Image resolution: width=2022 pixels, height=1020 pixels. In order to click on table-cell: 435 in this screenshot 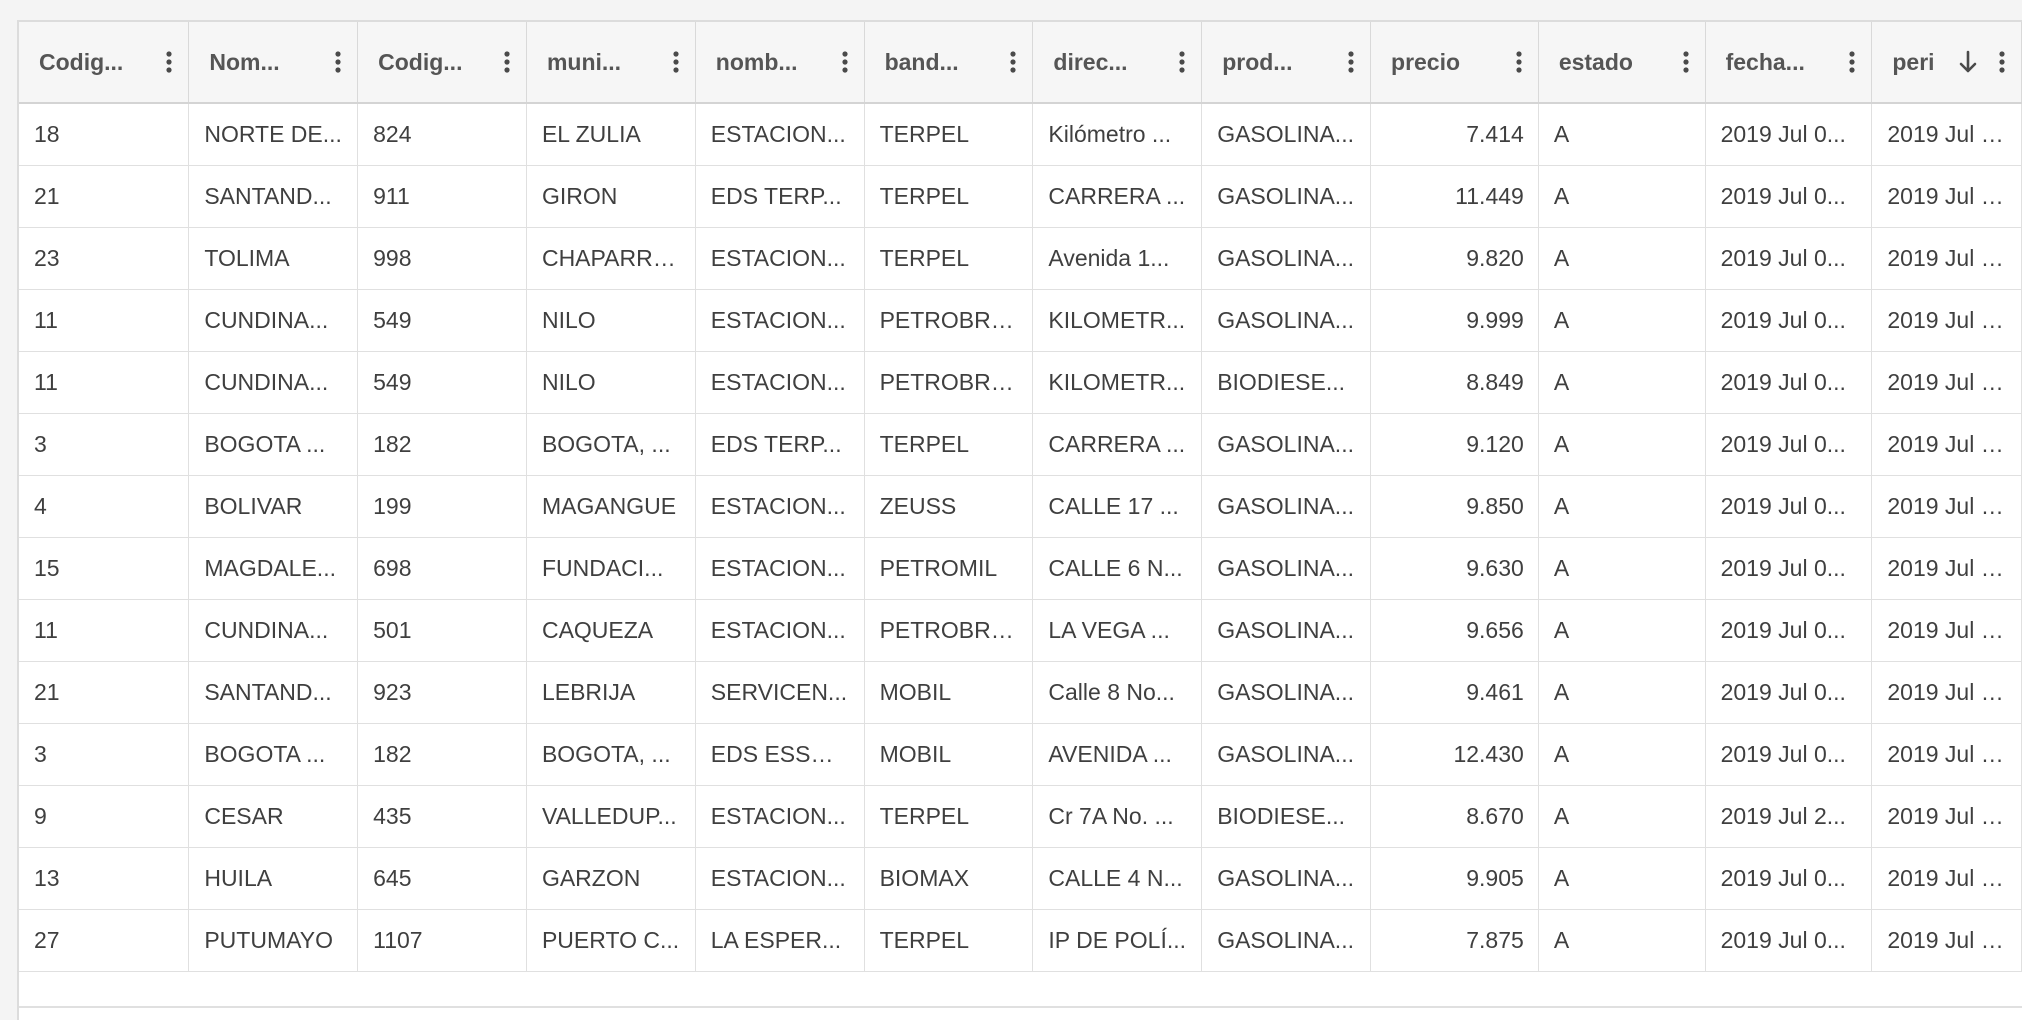, I will do `click(442, 816)`.